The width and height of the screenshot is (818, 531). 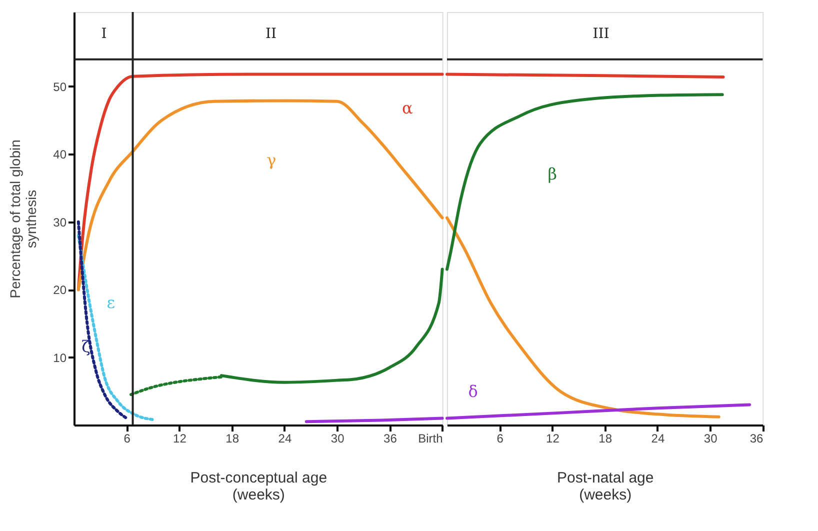 I want to click on series-label: δ, so click(x=473, y=392).